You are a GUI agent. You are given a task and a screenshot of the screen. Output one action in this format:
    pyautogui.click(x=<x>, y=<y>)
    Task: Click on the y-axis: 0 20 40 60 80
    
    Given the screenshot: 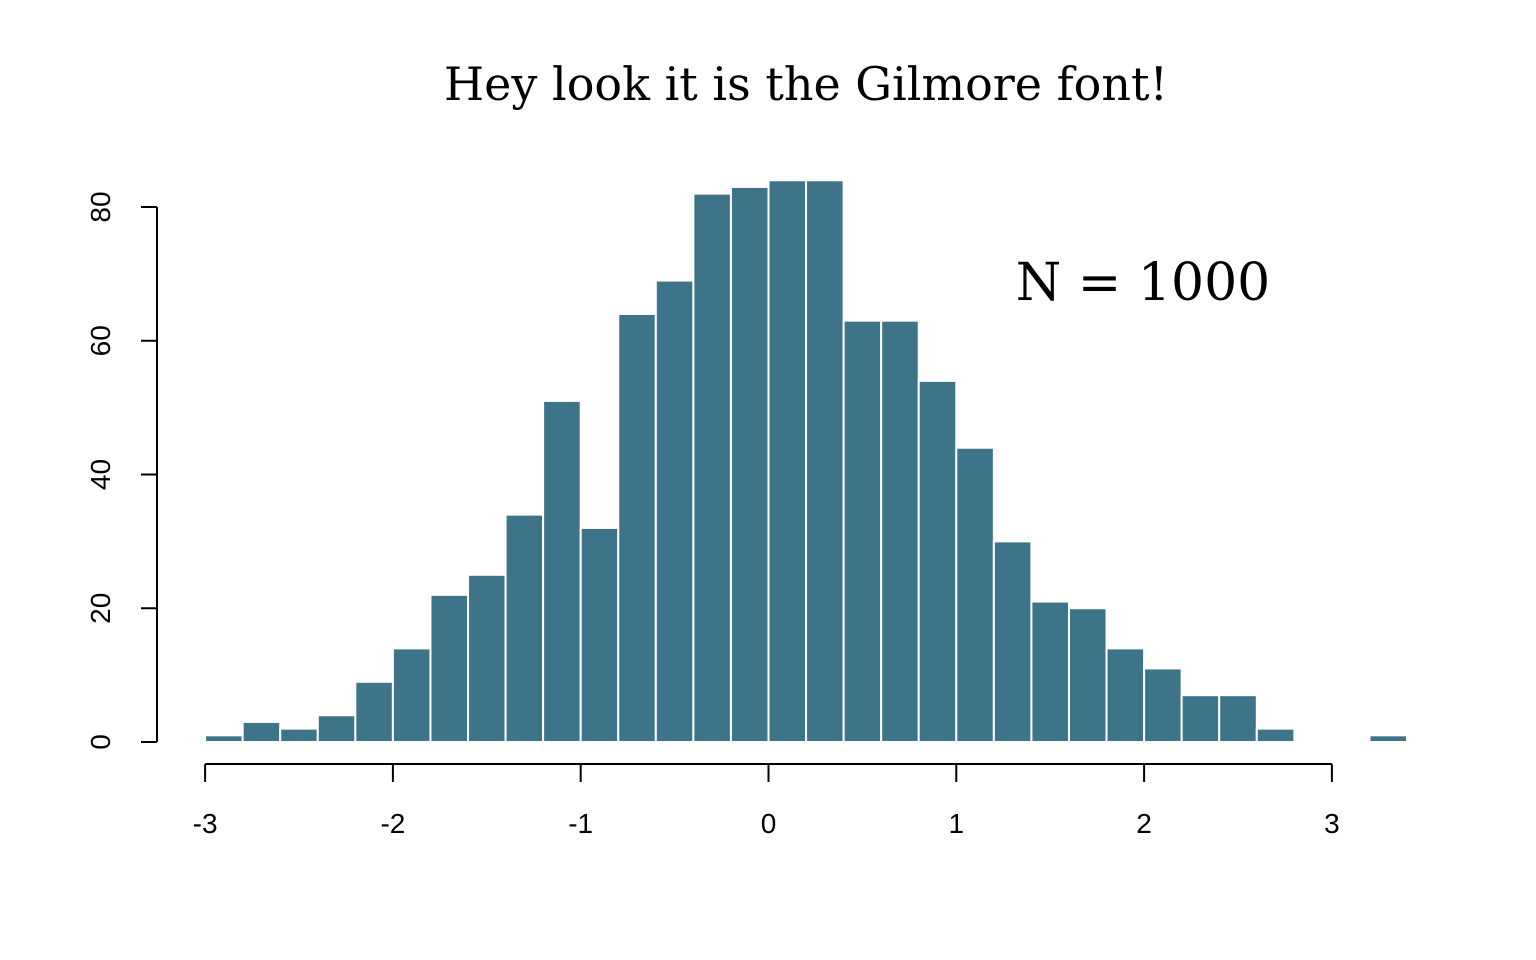 What is the action you would take?
    pyautogui.click(x=121, y=470)
    